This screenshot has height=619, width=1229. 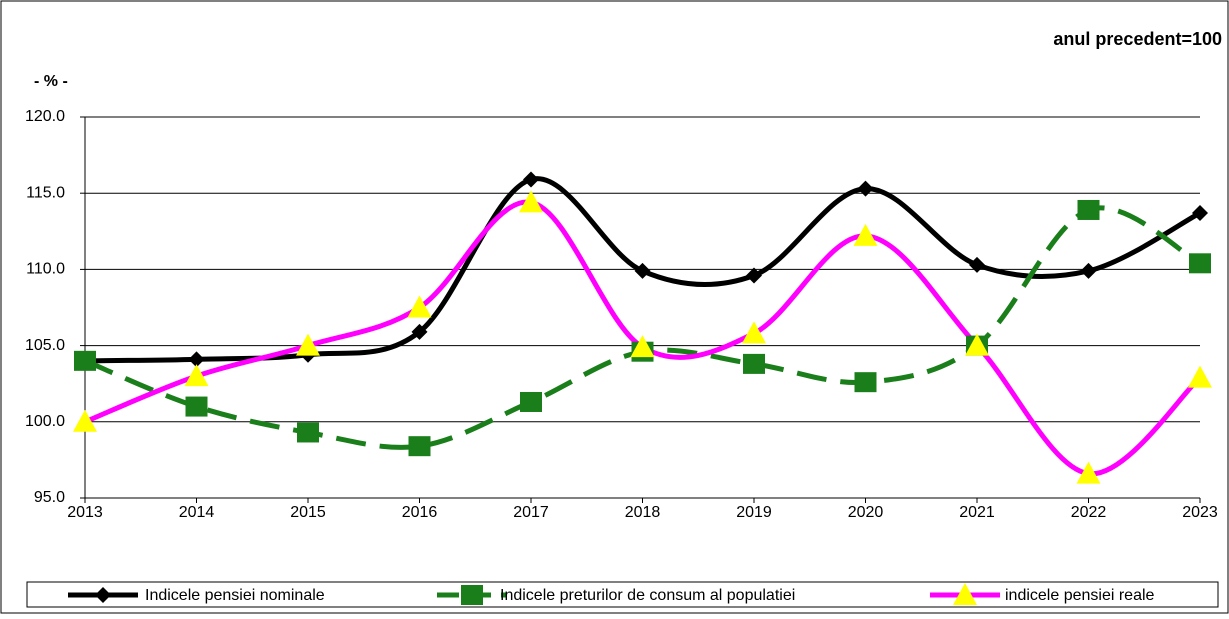 What do you see at coordinates (531, 512) in the screenshot?
I see `x-tick-label: 2017` at bounding box center [531, 512].